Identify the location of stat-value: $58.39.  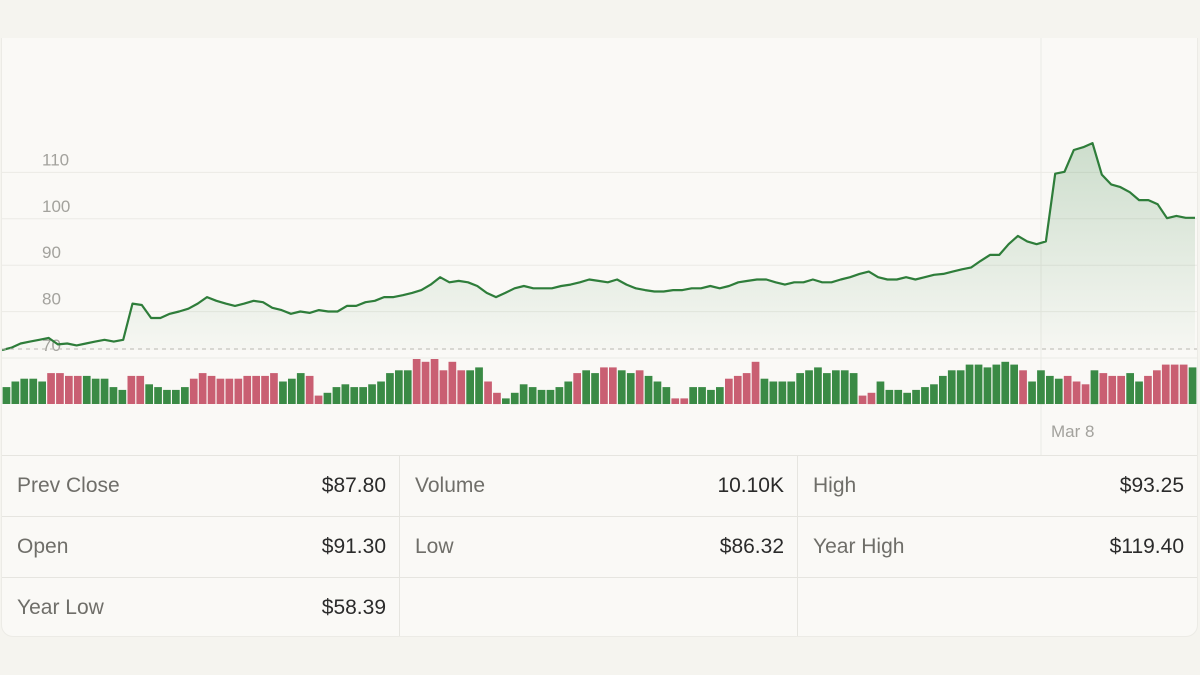
(353, 607).